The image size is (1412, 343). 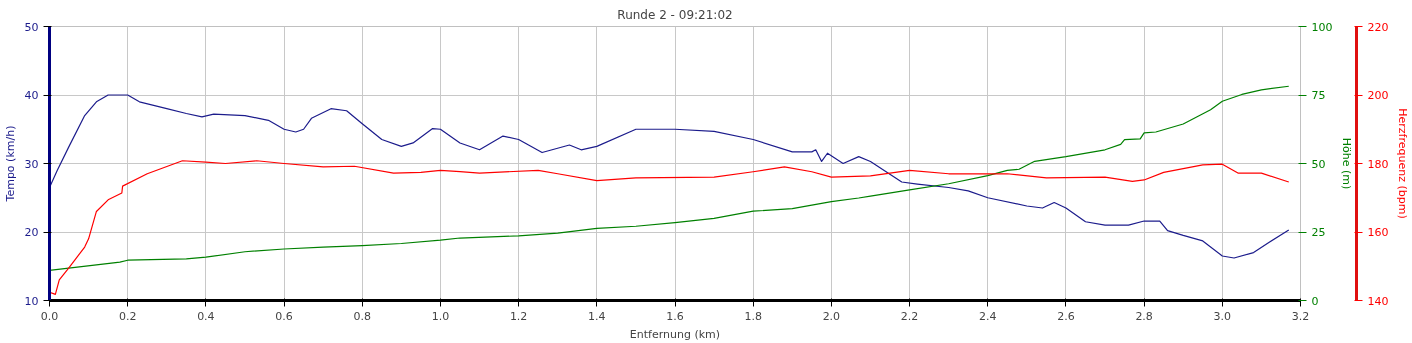 What do you see at coordinates (1347, 163) in the screenshot?
I see `y2-axis-title: Höhe (m)` at bounding box center [1347, 163].